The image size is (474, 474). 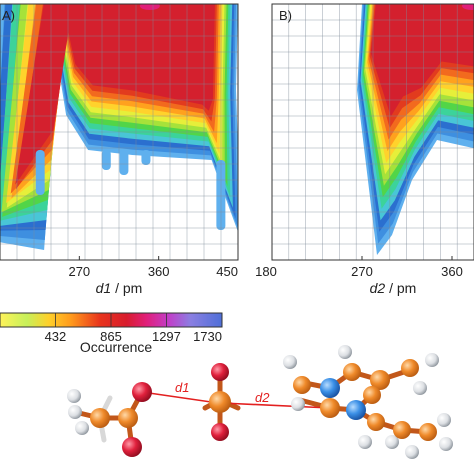 I want to click on colorbar-tick-label: 865, so click(x=111, y=336).